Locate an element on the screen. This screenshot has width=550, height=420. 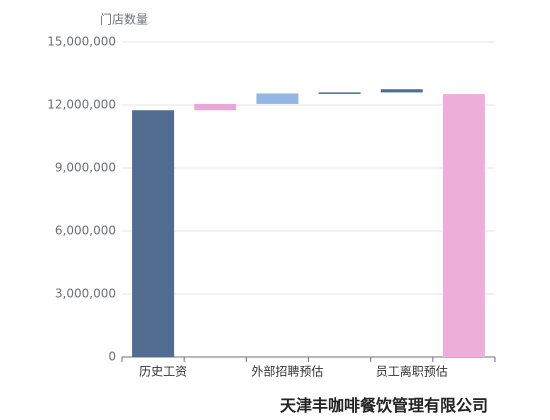
y-tick-label: 6,000,000 is located at coordinates (85, 231).